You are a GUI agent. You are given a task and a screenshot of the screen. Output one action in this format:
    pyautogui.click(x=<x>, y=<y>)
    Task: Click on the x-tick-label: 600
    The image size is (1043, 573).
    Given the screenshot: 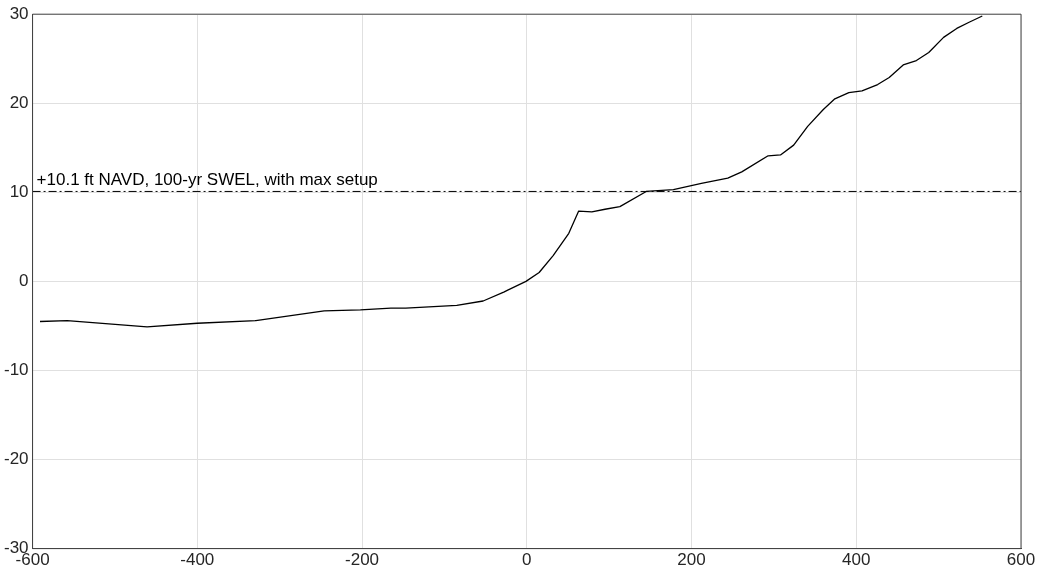 What is the action you would take?
    pyautogui.click(x=1021, y=560)
    